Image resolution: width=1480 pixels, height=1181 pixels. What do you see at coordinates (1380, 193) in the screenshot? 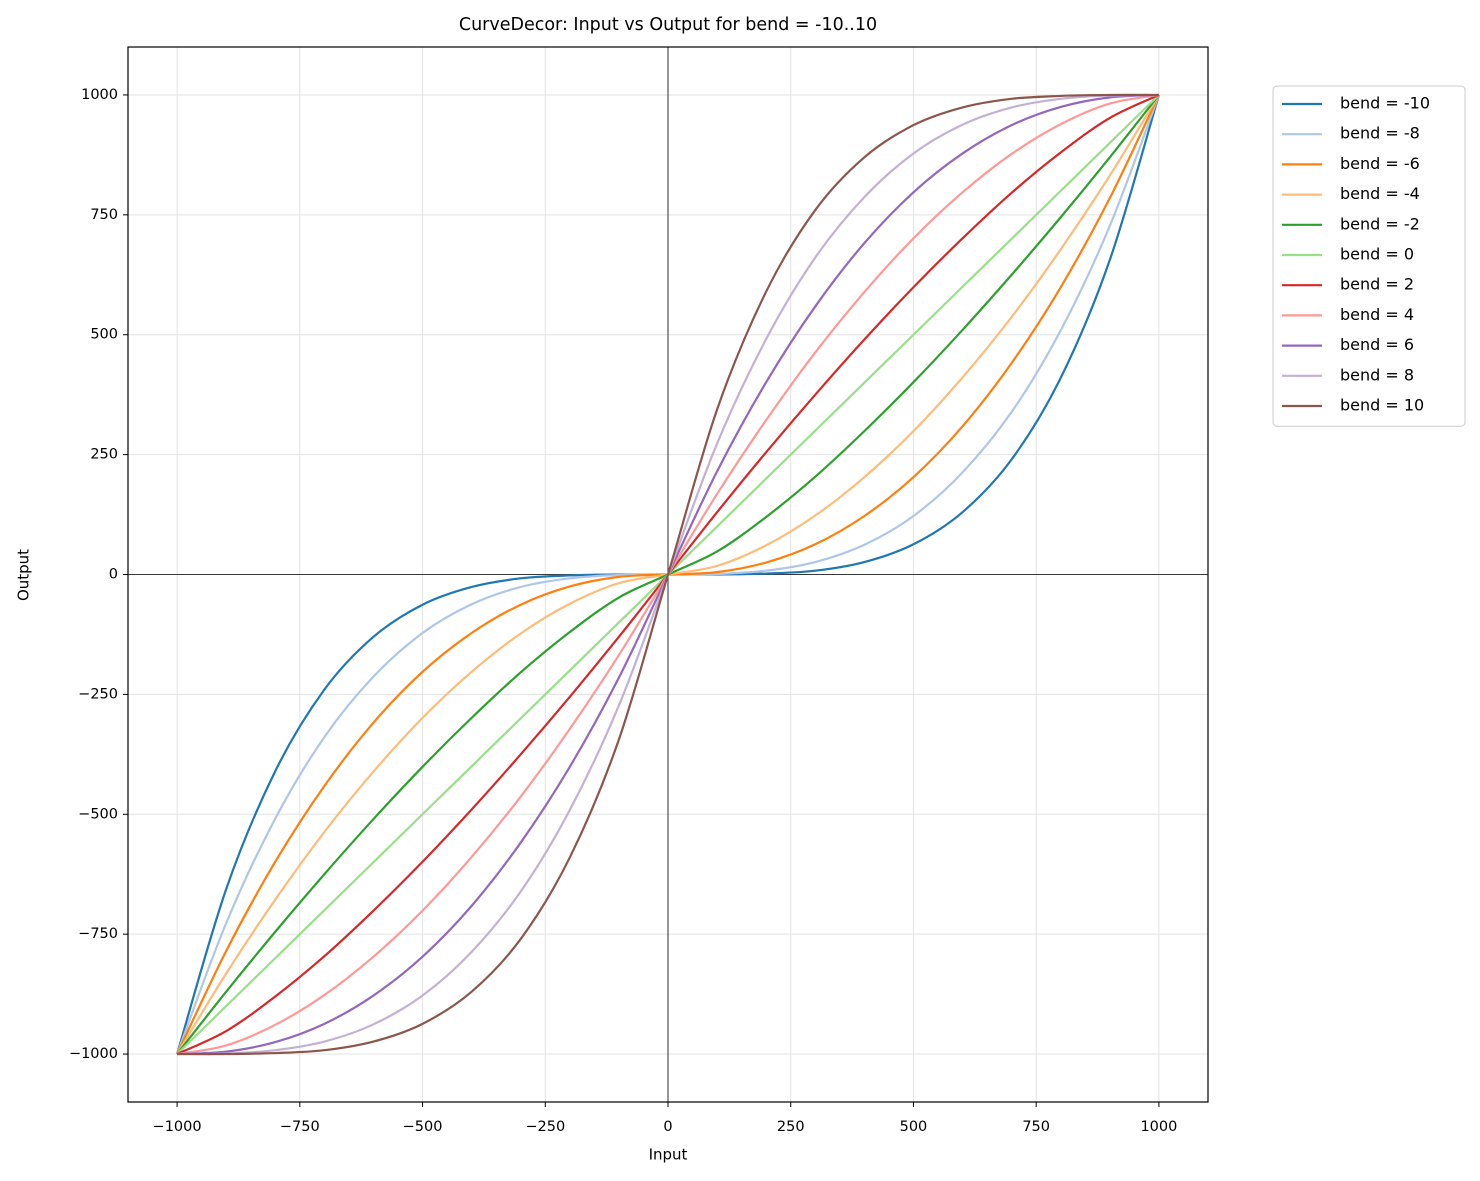
I see `legend-label: bend = -4` at bounding box center [1380, 193].